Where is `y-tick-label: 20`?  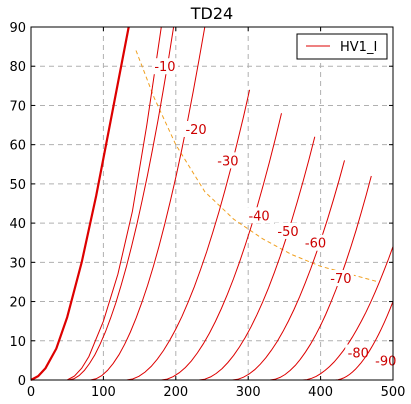 y-tick-label: 20 is located at coordinates (17, 303).